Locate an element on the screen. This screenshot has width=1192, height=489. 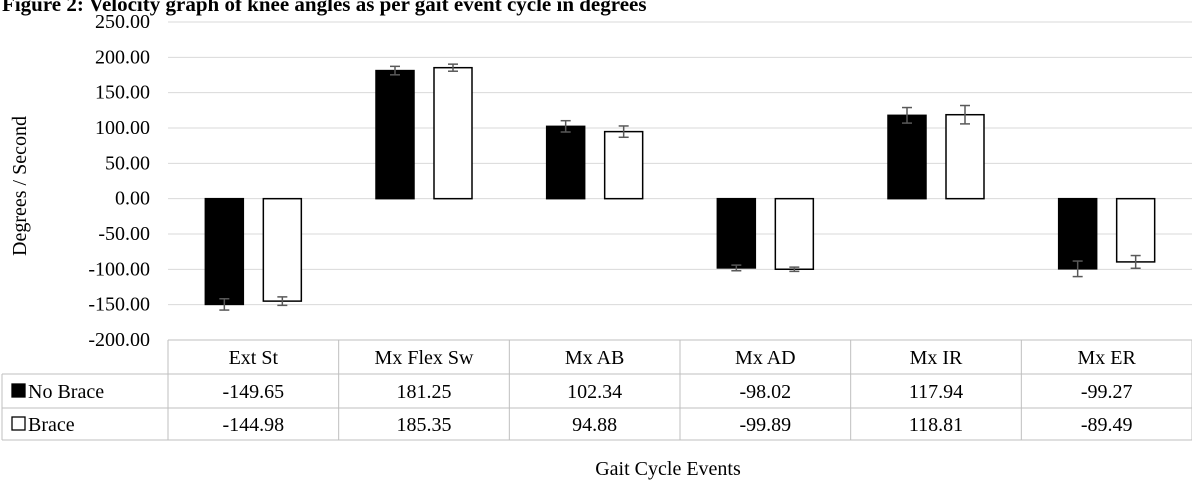
data-label: 185.35 is located at coordinates (424, 425).